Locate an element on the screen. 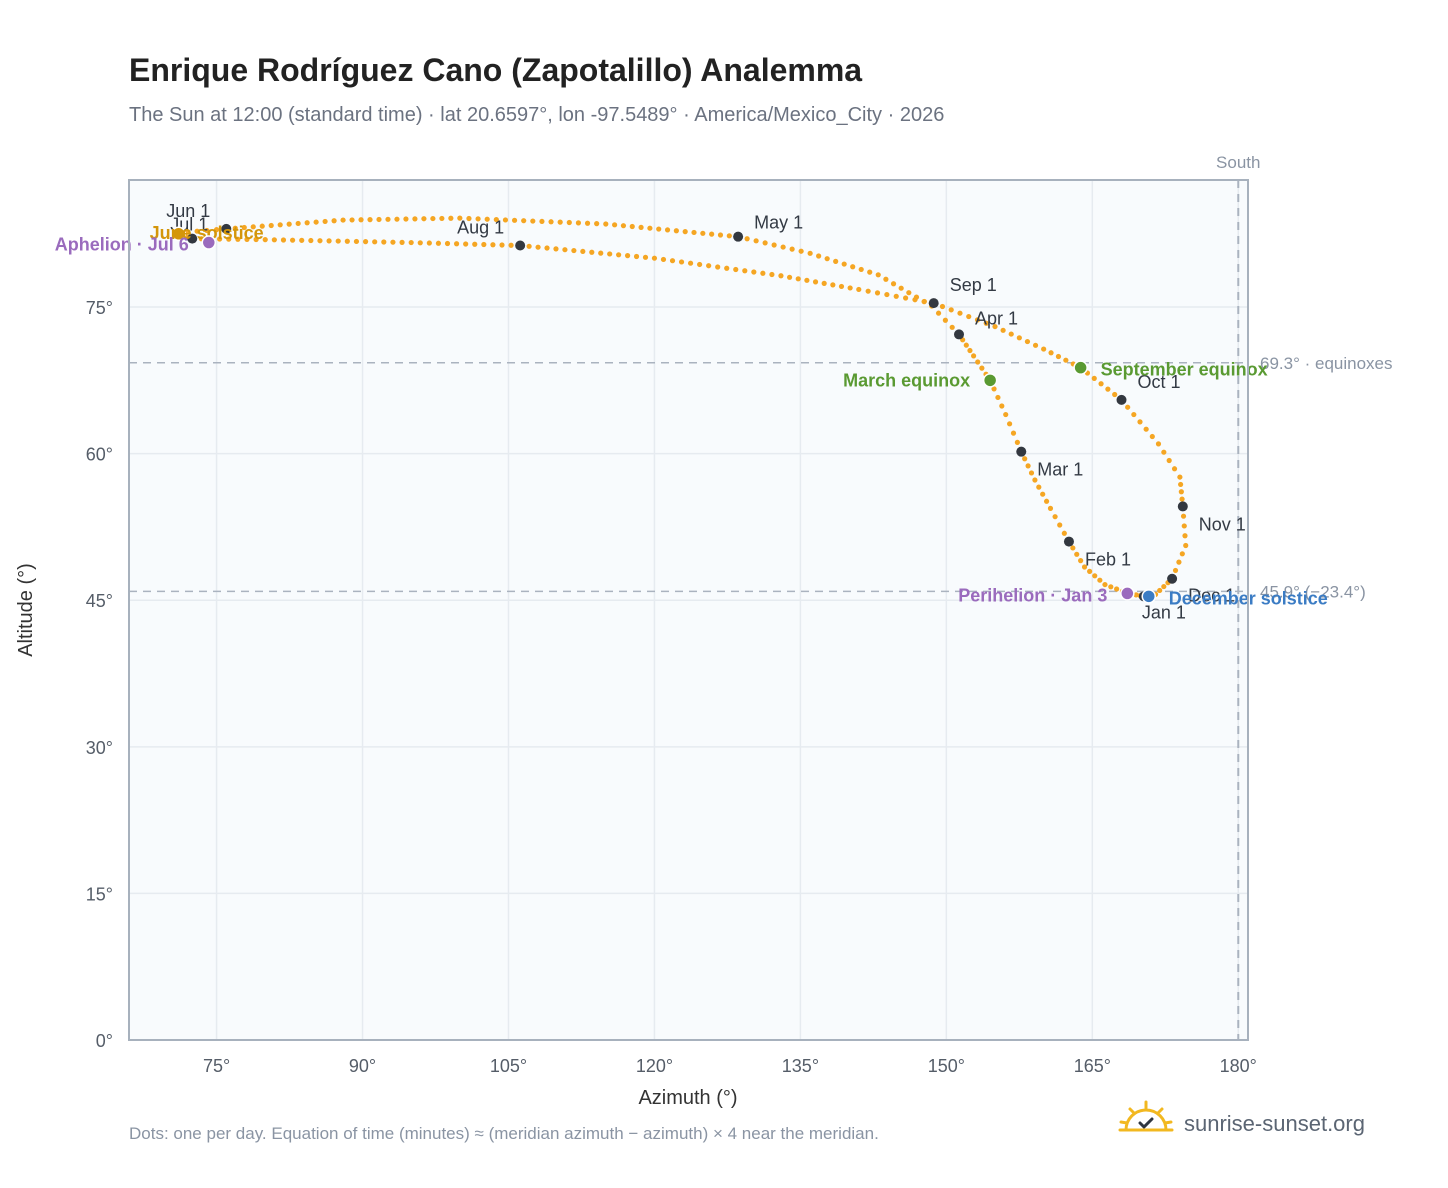 The image size is (1448, 1188). month-label: Dec 1 is located at coordinates (1211, 596).